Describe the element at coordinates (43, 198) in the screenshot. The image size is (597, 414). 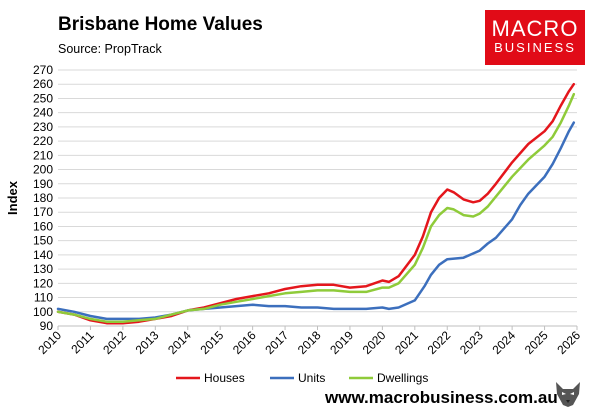
I see `y-tick-label: 180` at that location.